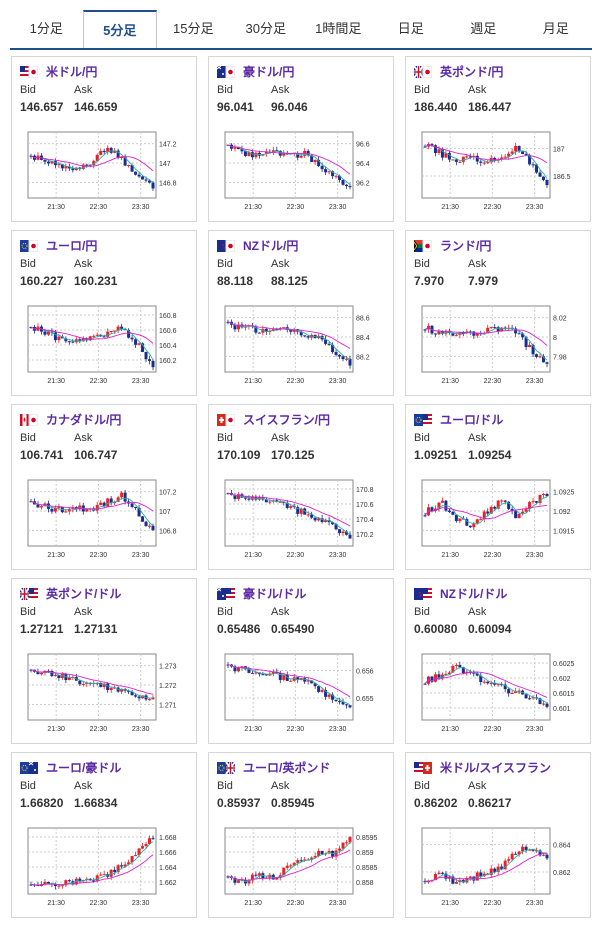  What do you see at coordinates (92, 343) in the screenshot?
I see `ma-fast-line` at bounding box center [92, 343].